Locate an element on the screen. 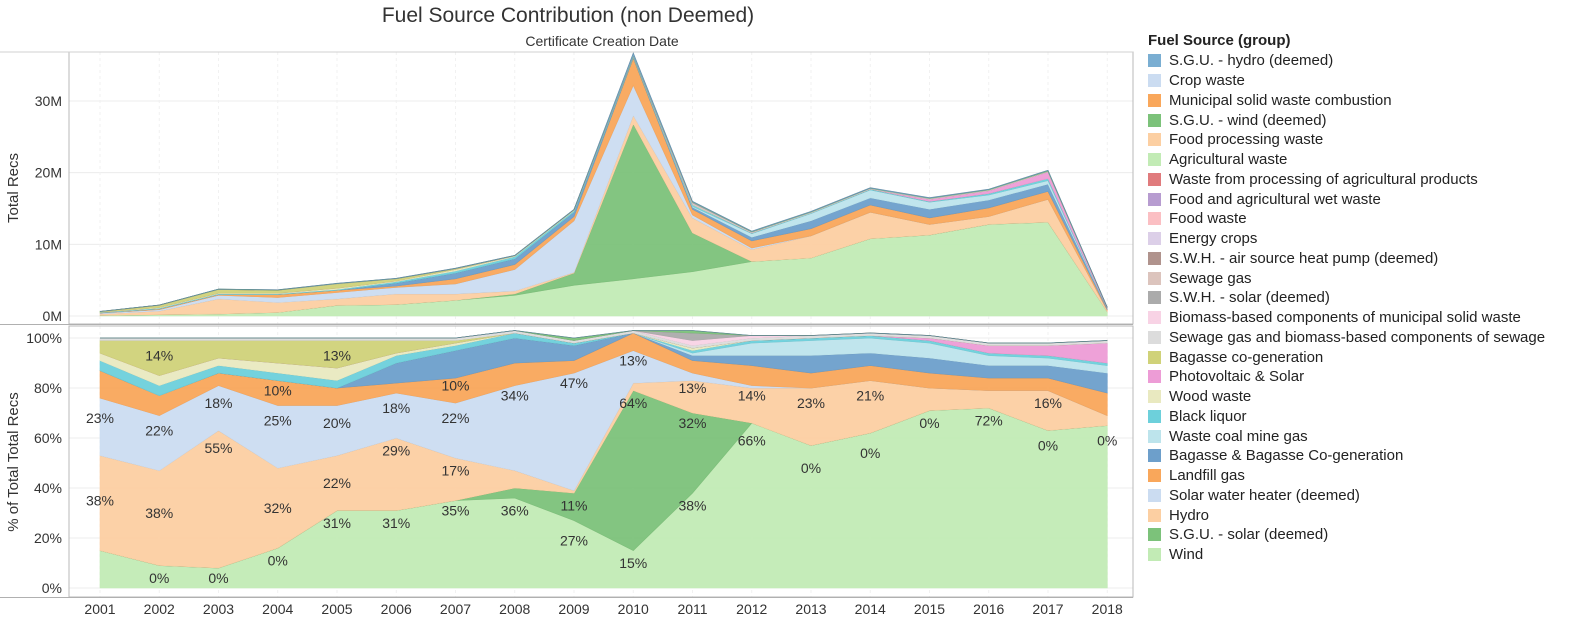 This screenshot has height=629, width=1590. legend-item: Hydro is located at coordinates (1368, 515).